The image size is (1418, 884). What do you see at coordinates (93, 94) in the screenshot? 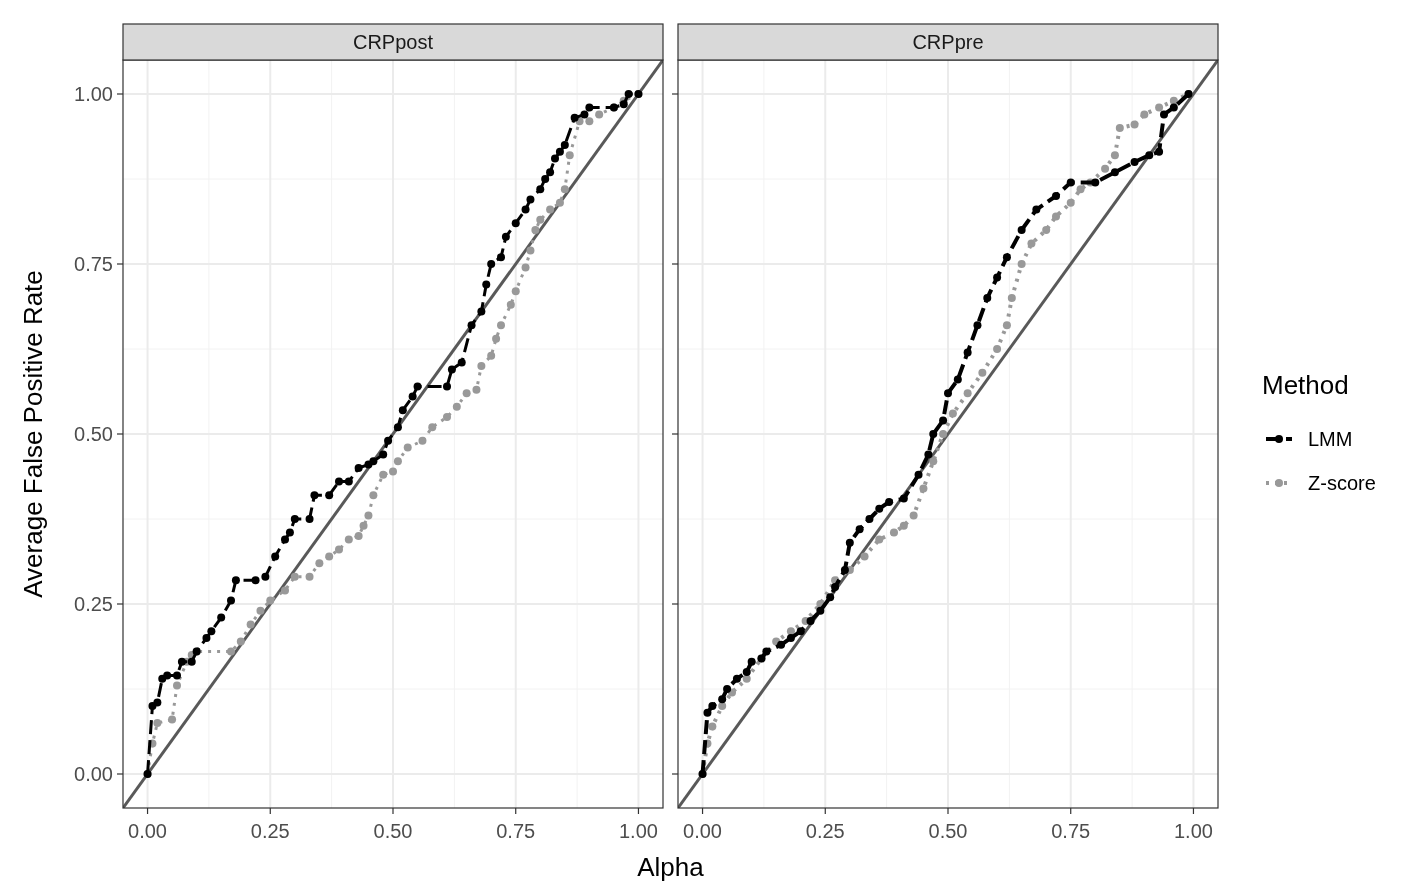
I see `y-tick-label: 1.00` at bounding box center [93, 94].